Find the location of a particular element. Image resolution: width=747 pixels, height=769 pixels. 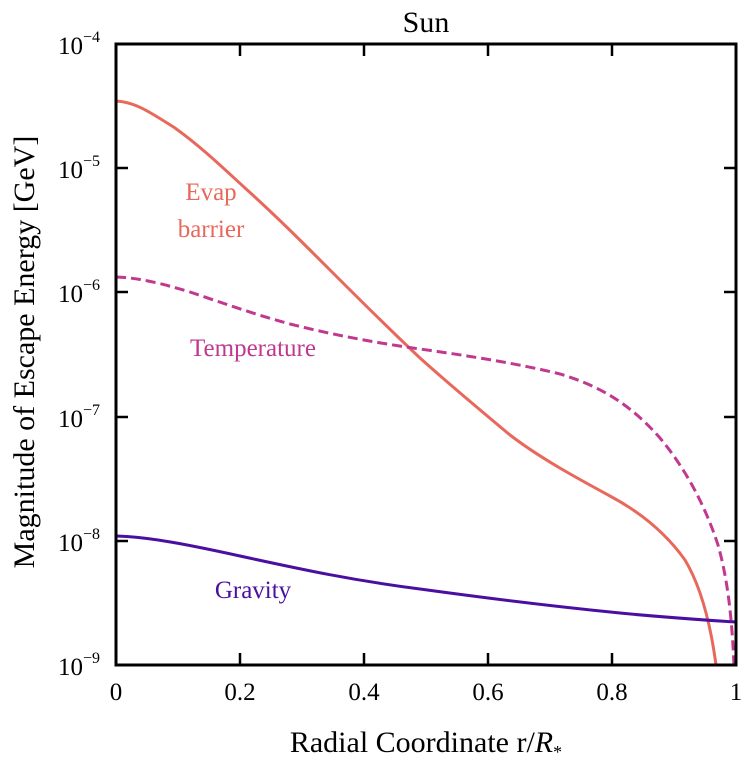

chart-title: Sun is located at coordinates (426, 22).